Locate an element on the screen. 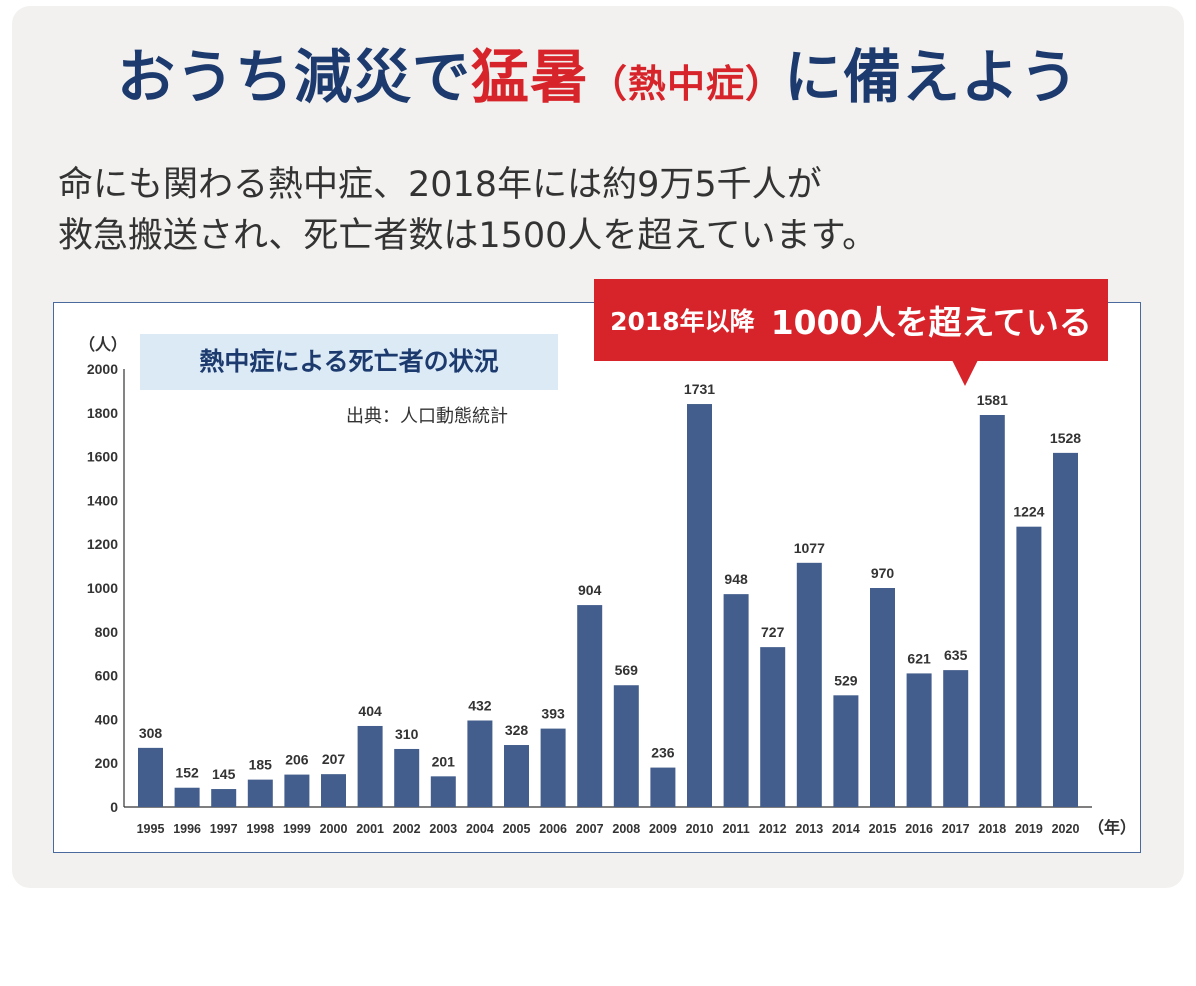  data-label-2010: 1731 is located at coordinates (699, 389).